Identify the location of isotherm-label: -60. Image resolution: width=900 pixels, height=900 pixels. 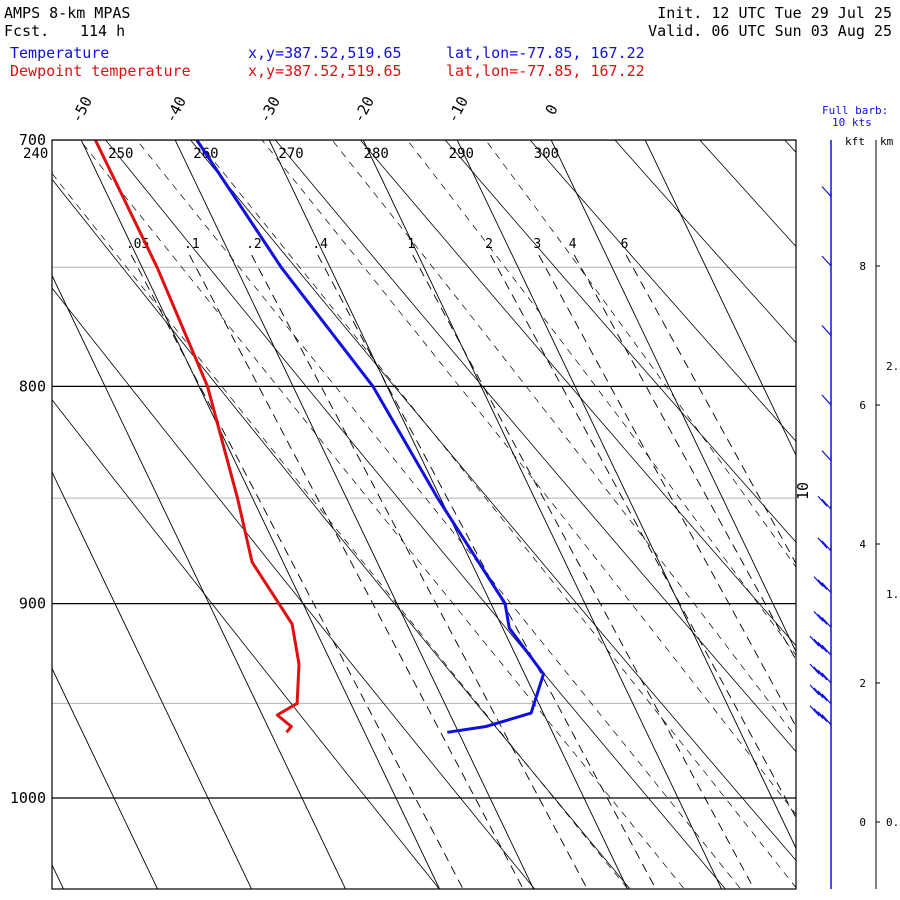
(1, 109).